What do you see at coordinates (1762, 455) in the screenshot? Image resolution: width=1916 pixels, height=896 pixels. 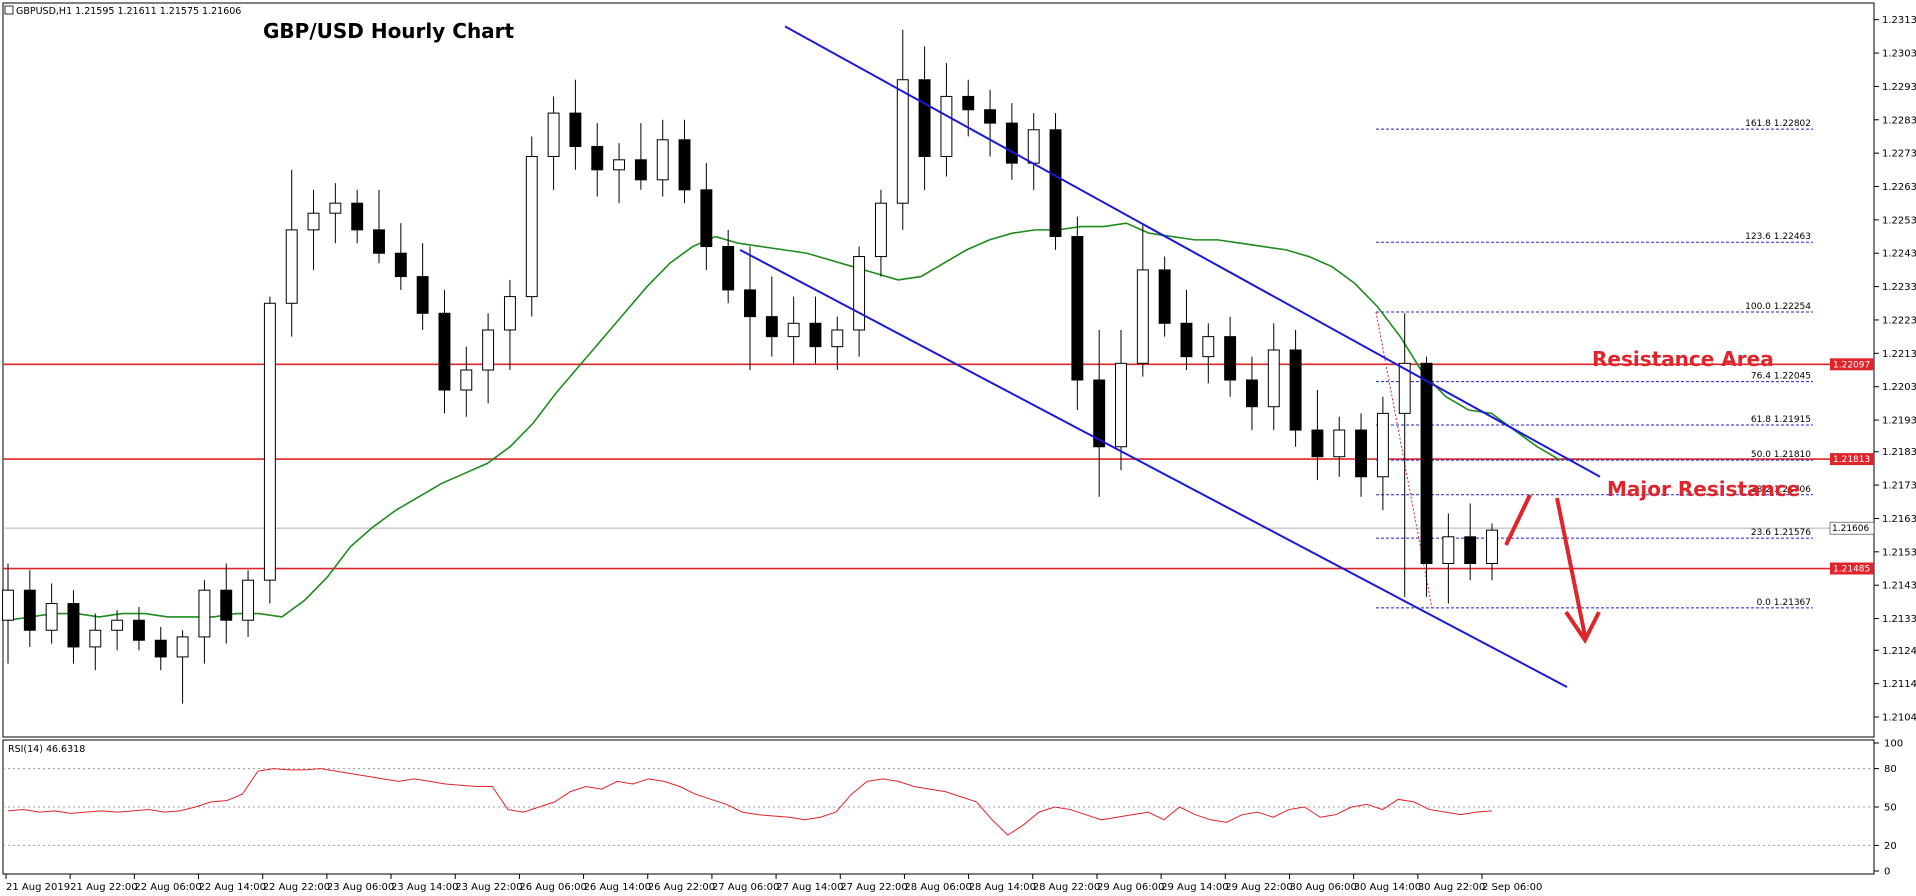 I see `fib-level-ratio: 50.0` at bounding box center [1762, 455].